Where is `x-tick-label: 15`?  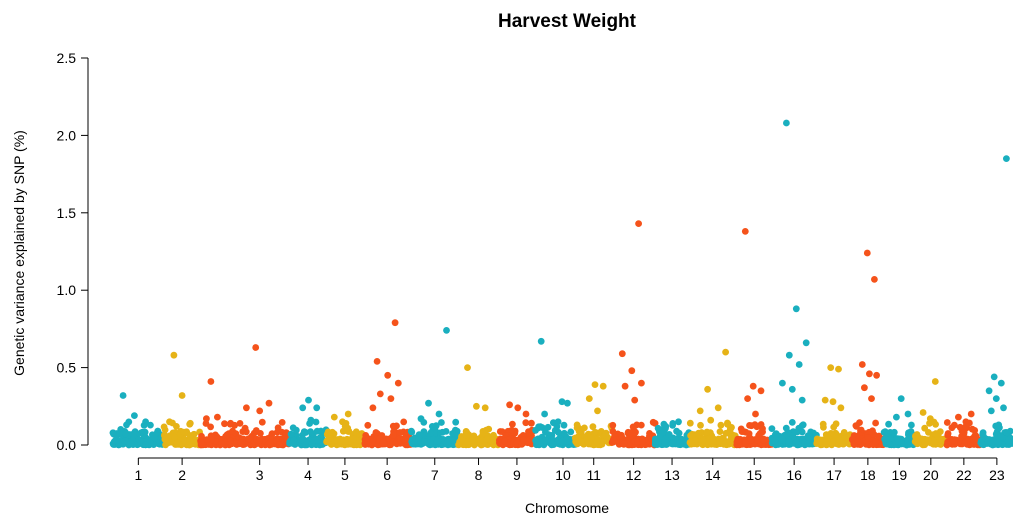 x-tick-label: 15 is located at coordinates (754, 475).